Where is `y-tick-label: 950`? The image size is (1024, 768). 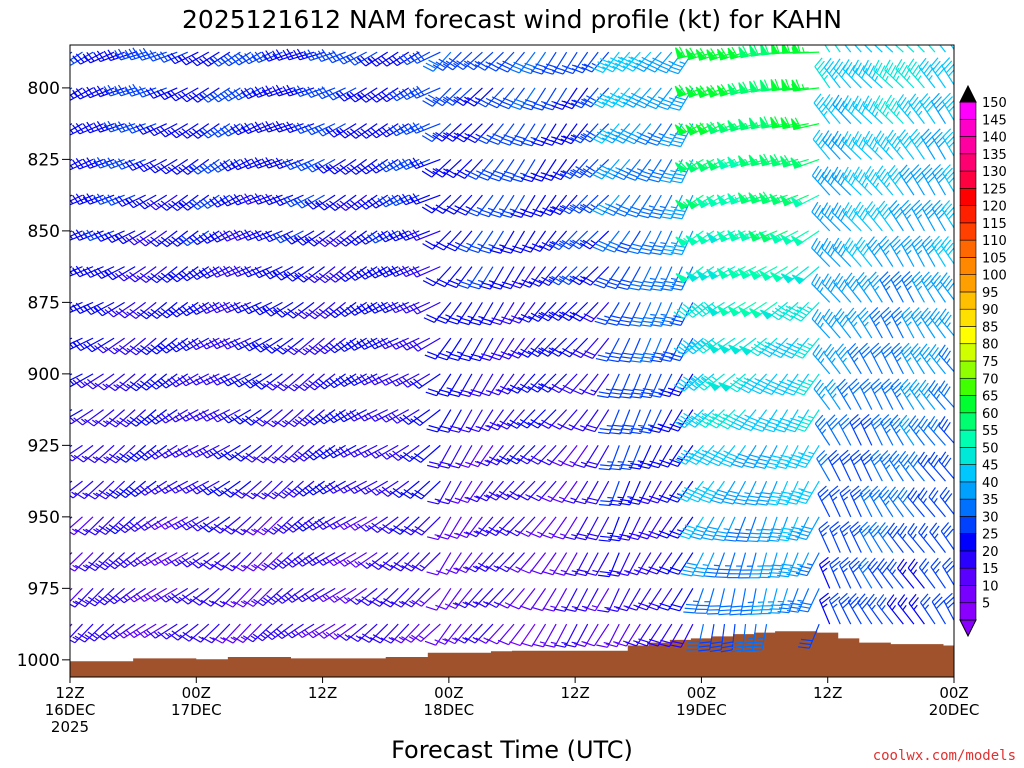
y-tick-label: 950 is located at coordinates (44, 518).